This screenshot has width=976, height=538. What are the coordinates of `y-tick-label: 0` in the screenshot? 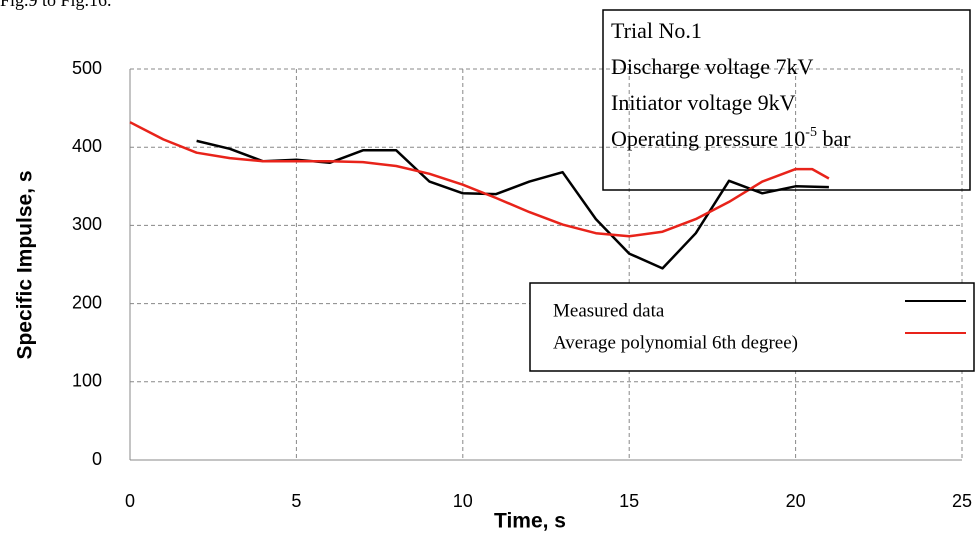 It's located at (97, 459).